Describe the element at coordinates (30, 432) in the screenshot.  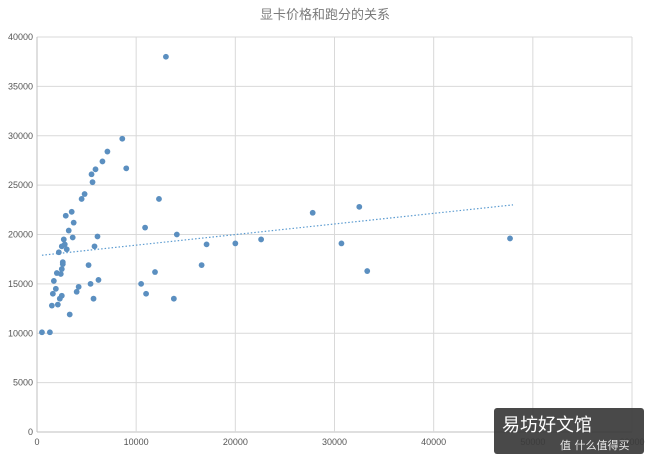
I see `y-tick-label: 0` at that location.